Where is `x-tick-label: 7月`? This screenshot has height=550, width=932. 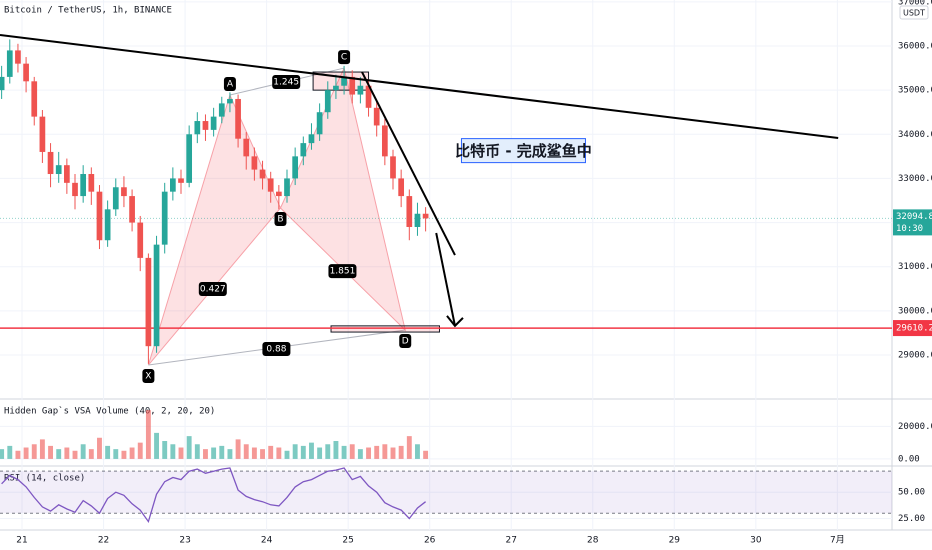 x-tick-label: 7月 is located at coordinates (837, 540).